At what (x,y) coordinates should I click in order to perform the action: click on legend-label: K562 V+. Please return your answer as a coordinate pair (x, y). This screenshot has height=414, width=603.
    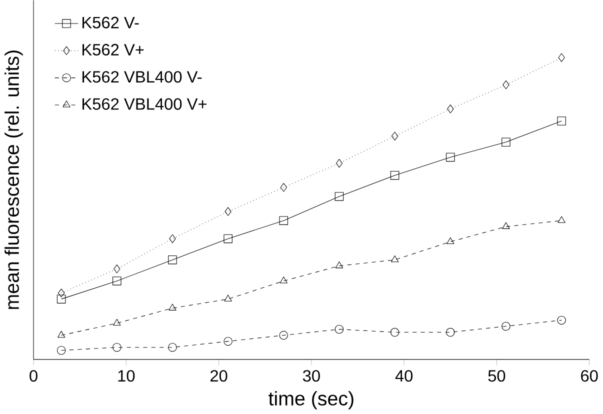
    Looking at the image, I should click on (113, 50).